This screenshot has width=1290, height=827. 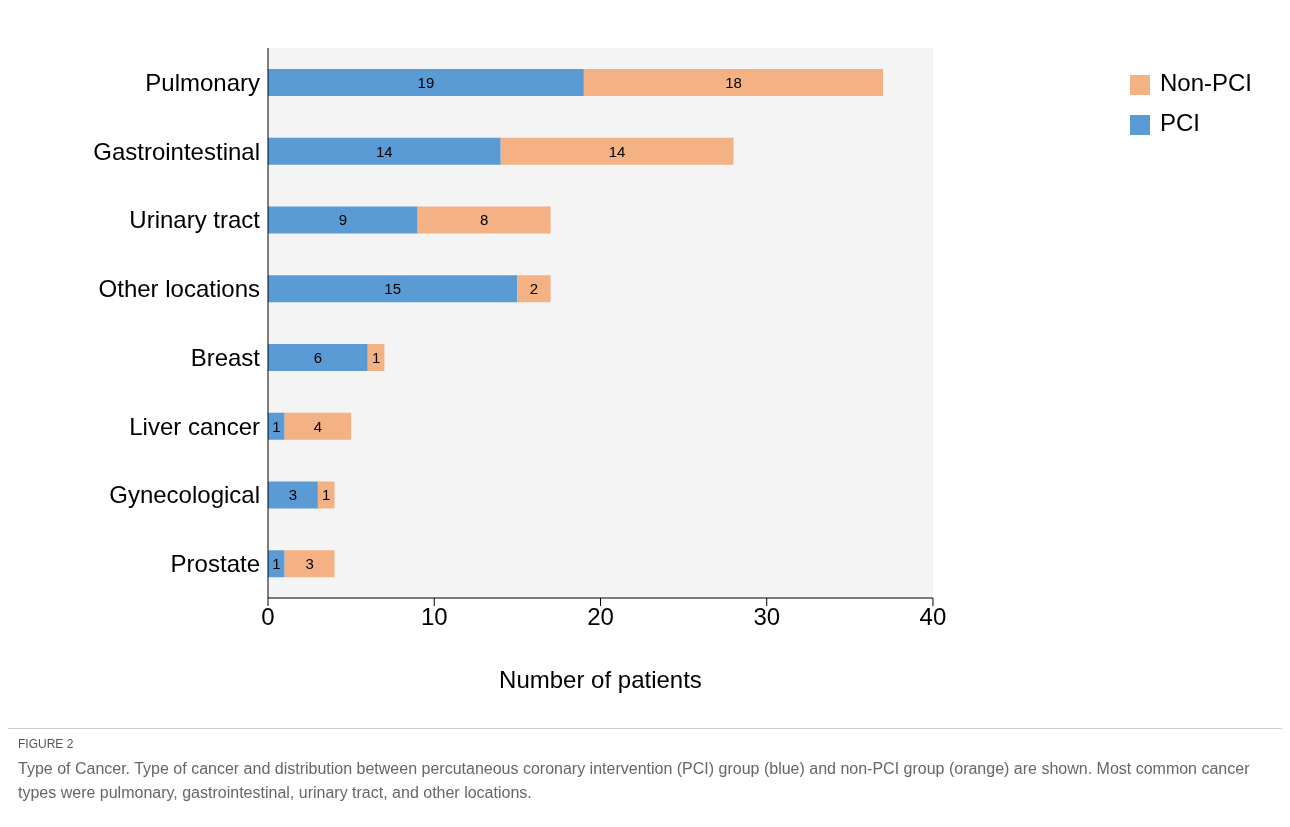 What do you see at coordinates (268, 617) in the screenshot?
I see `x-tick-label: 0` at bounding box center [268, 617].